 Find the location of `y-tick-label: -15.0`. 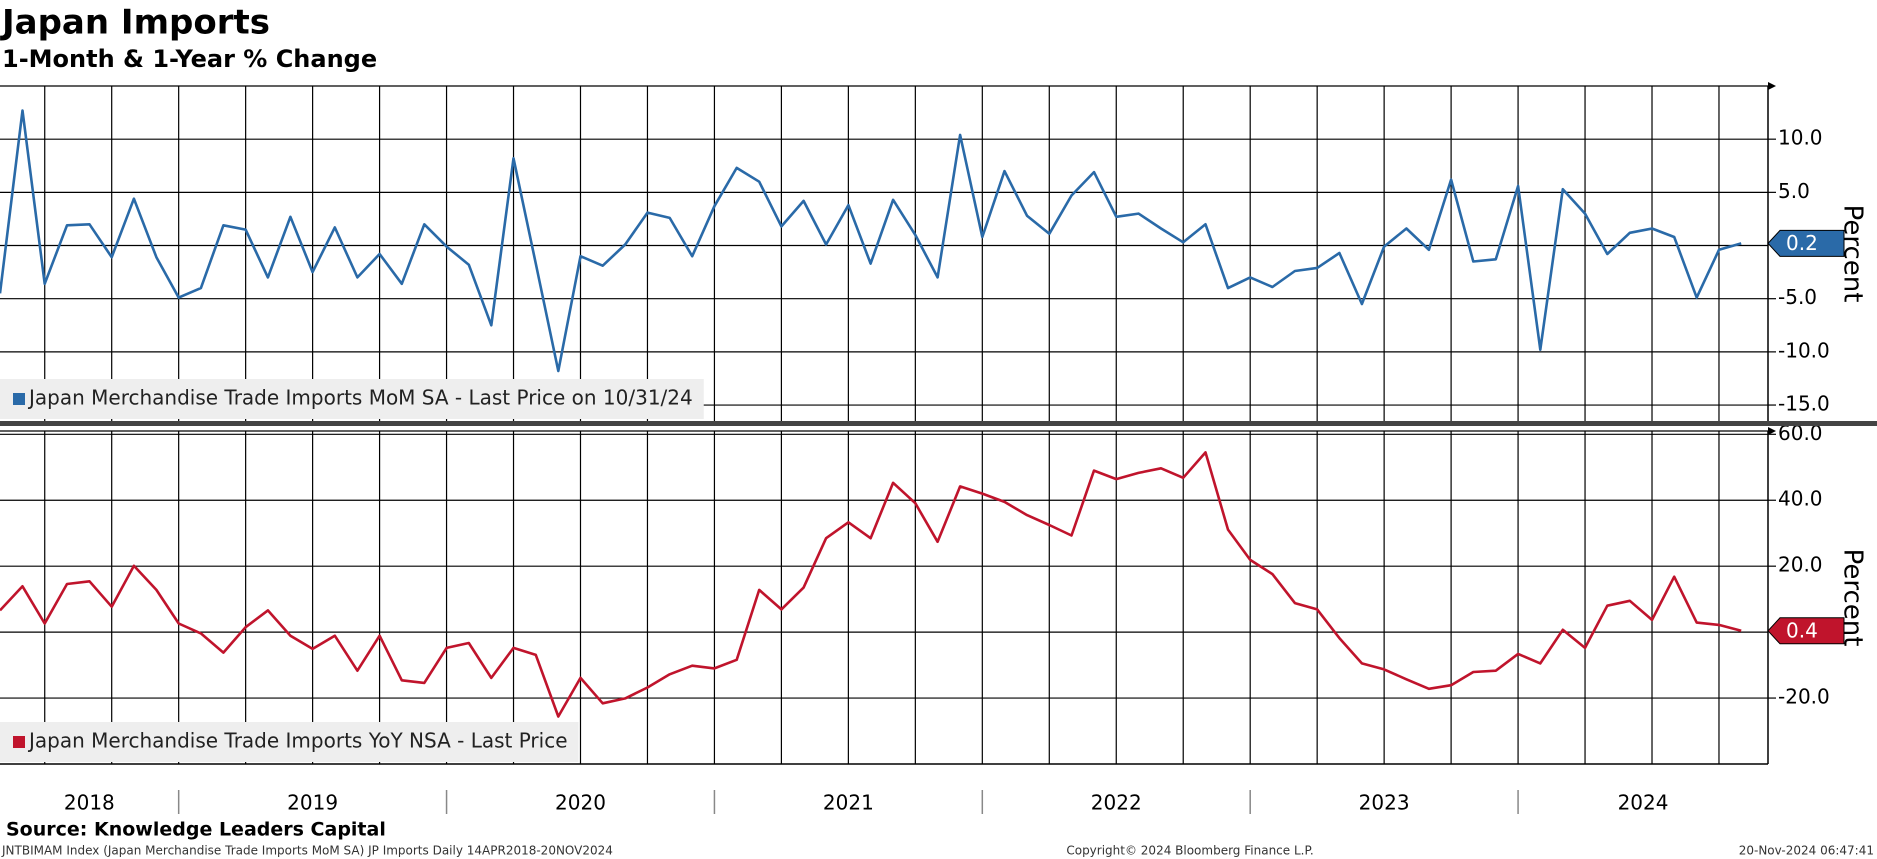

y-tick-label: -15.0 is located at coordinates (1804, 404).